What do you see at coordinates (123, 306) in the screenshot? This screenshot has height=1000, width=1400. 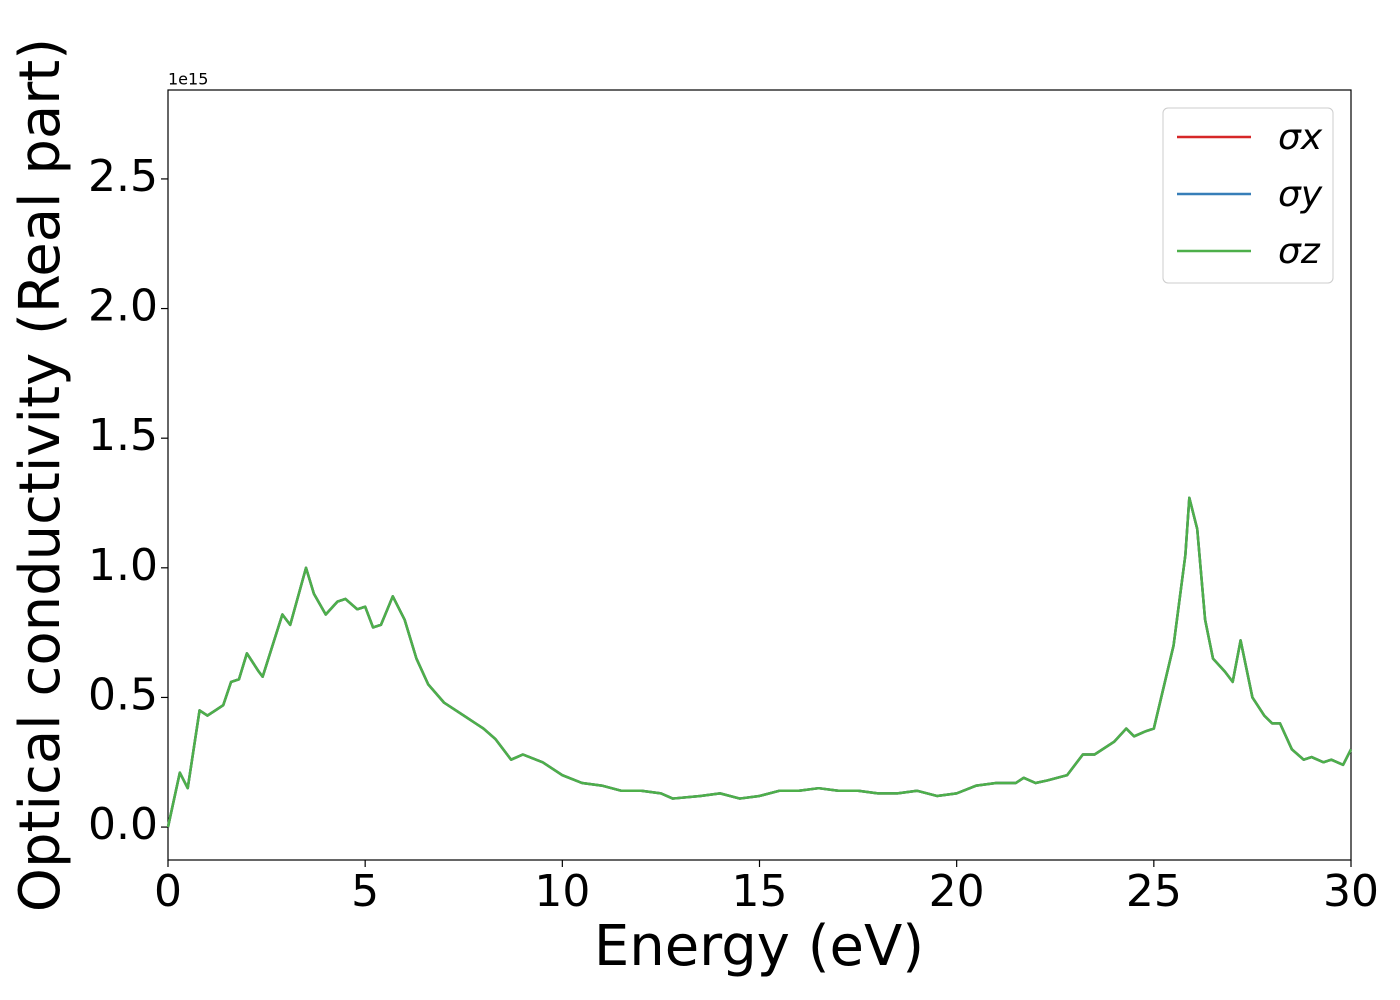 I see `y-tick-label: 2.0` at bounding box center [123, 306].